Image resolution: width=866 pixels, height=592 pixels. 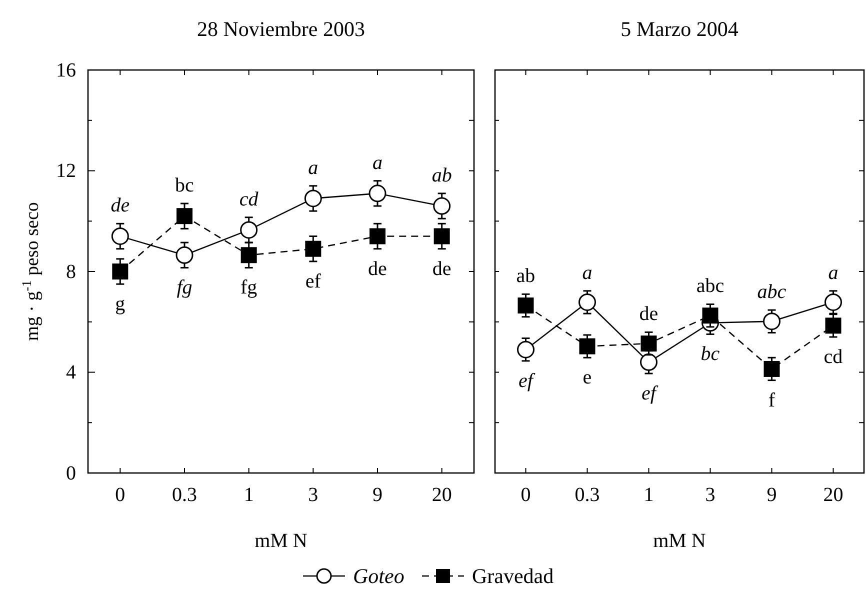 I want to click on annotation: e, so click(x=587, y=377).